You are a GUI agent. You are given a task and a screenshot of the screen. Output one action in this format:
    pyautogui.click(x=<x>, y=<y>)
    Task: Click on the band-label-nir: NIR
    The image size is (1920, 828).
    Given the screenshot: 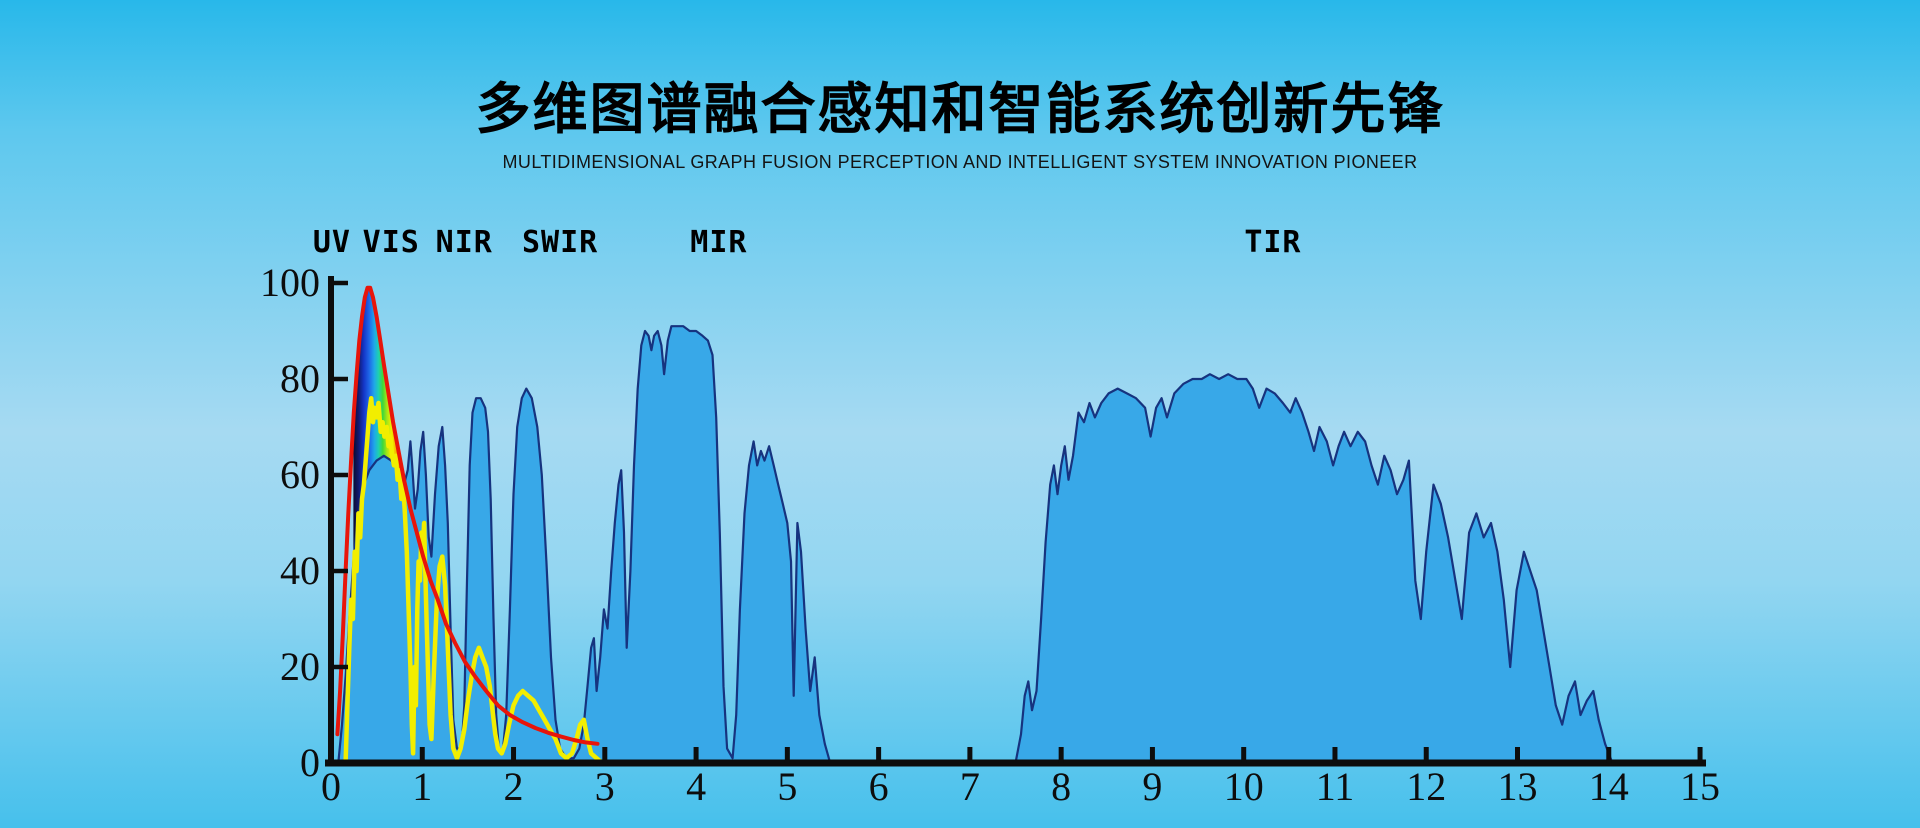 What is the action you would take?
    pyautogui.click(x=464, y=242)
    